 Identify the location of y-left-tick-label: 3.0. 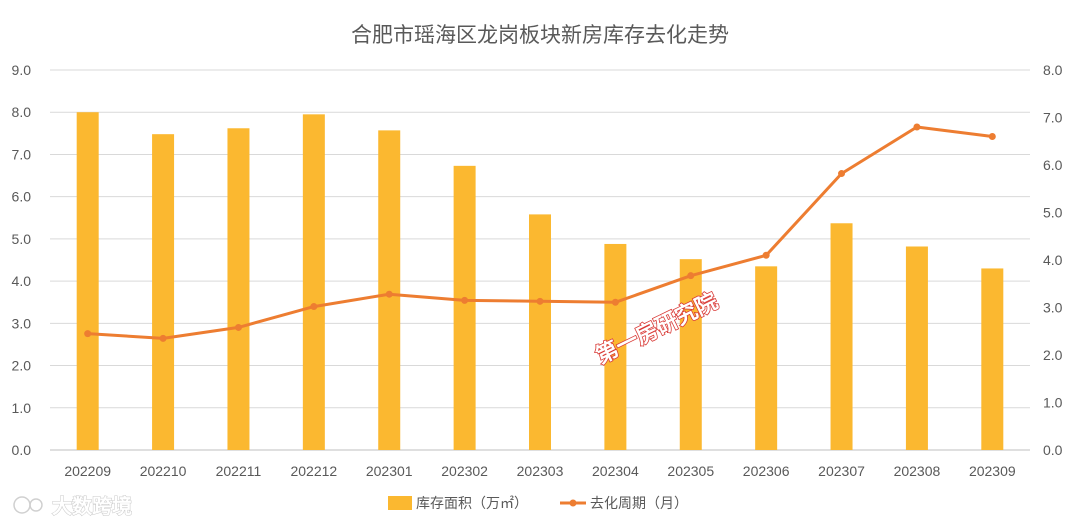
(22, 323).